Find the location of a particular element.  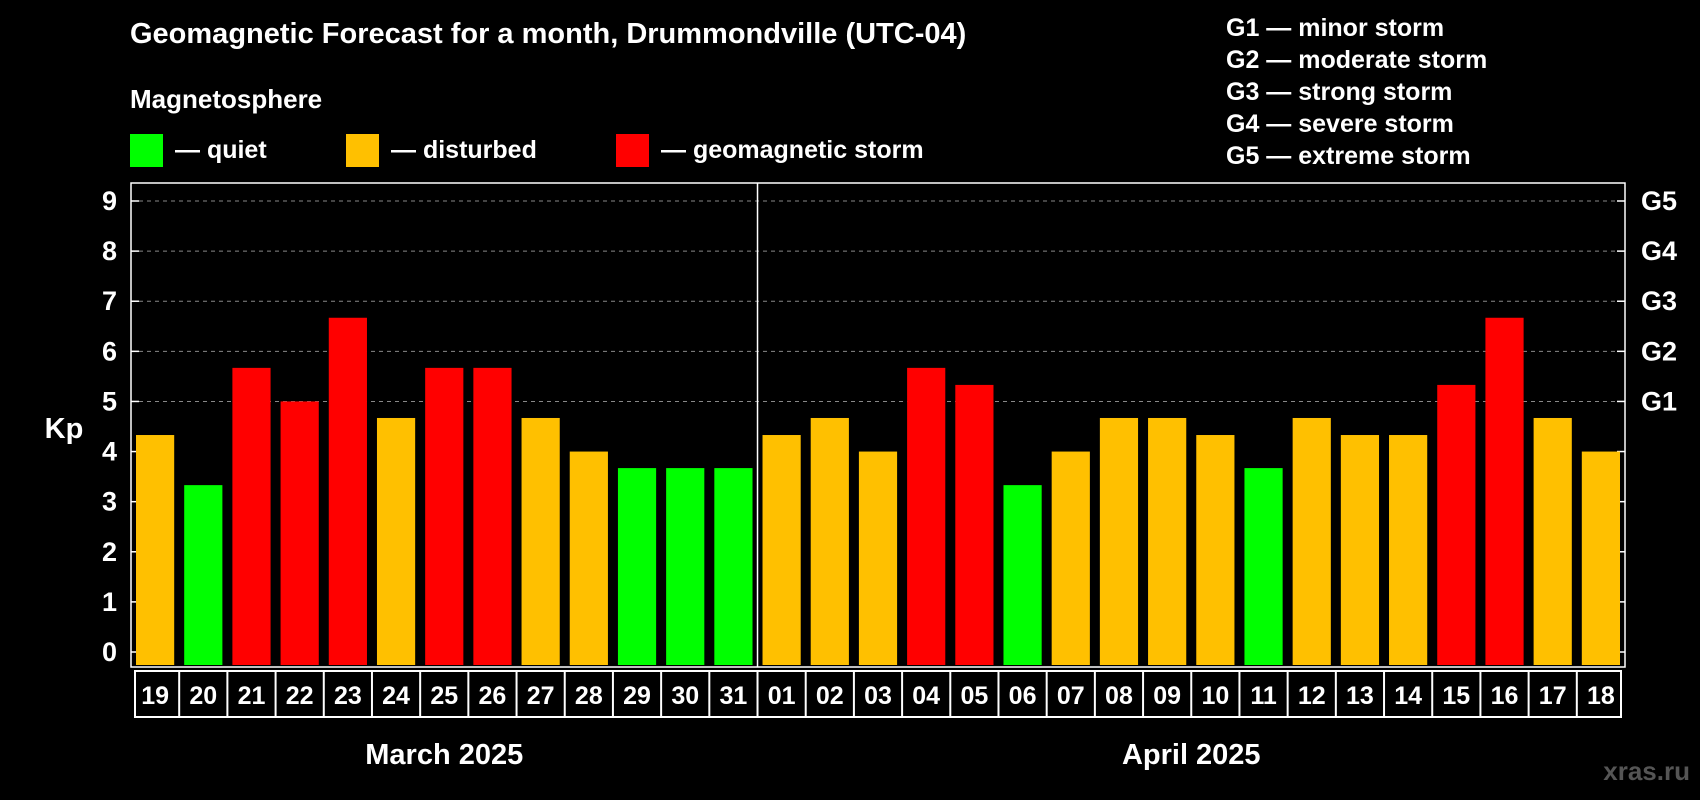

day-label: 24 is located at coordinates (396, 696).